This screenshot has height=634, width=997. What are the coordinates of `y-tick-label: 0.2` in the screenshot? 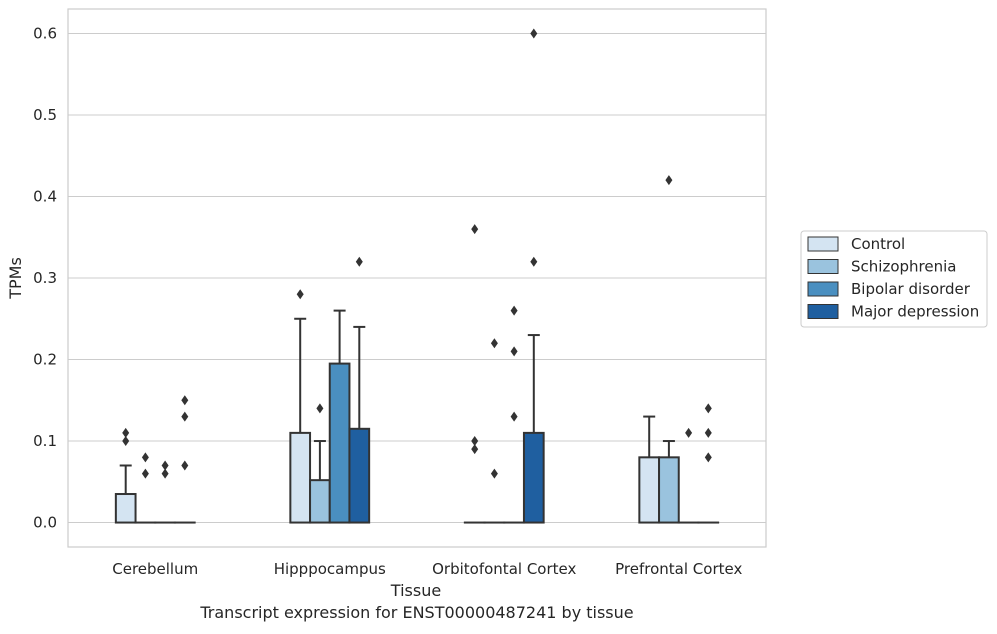 It's located at (45, 360).